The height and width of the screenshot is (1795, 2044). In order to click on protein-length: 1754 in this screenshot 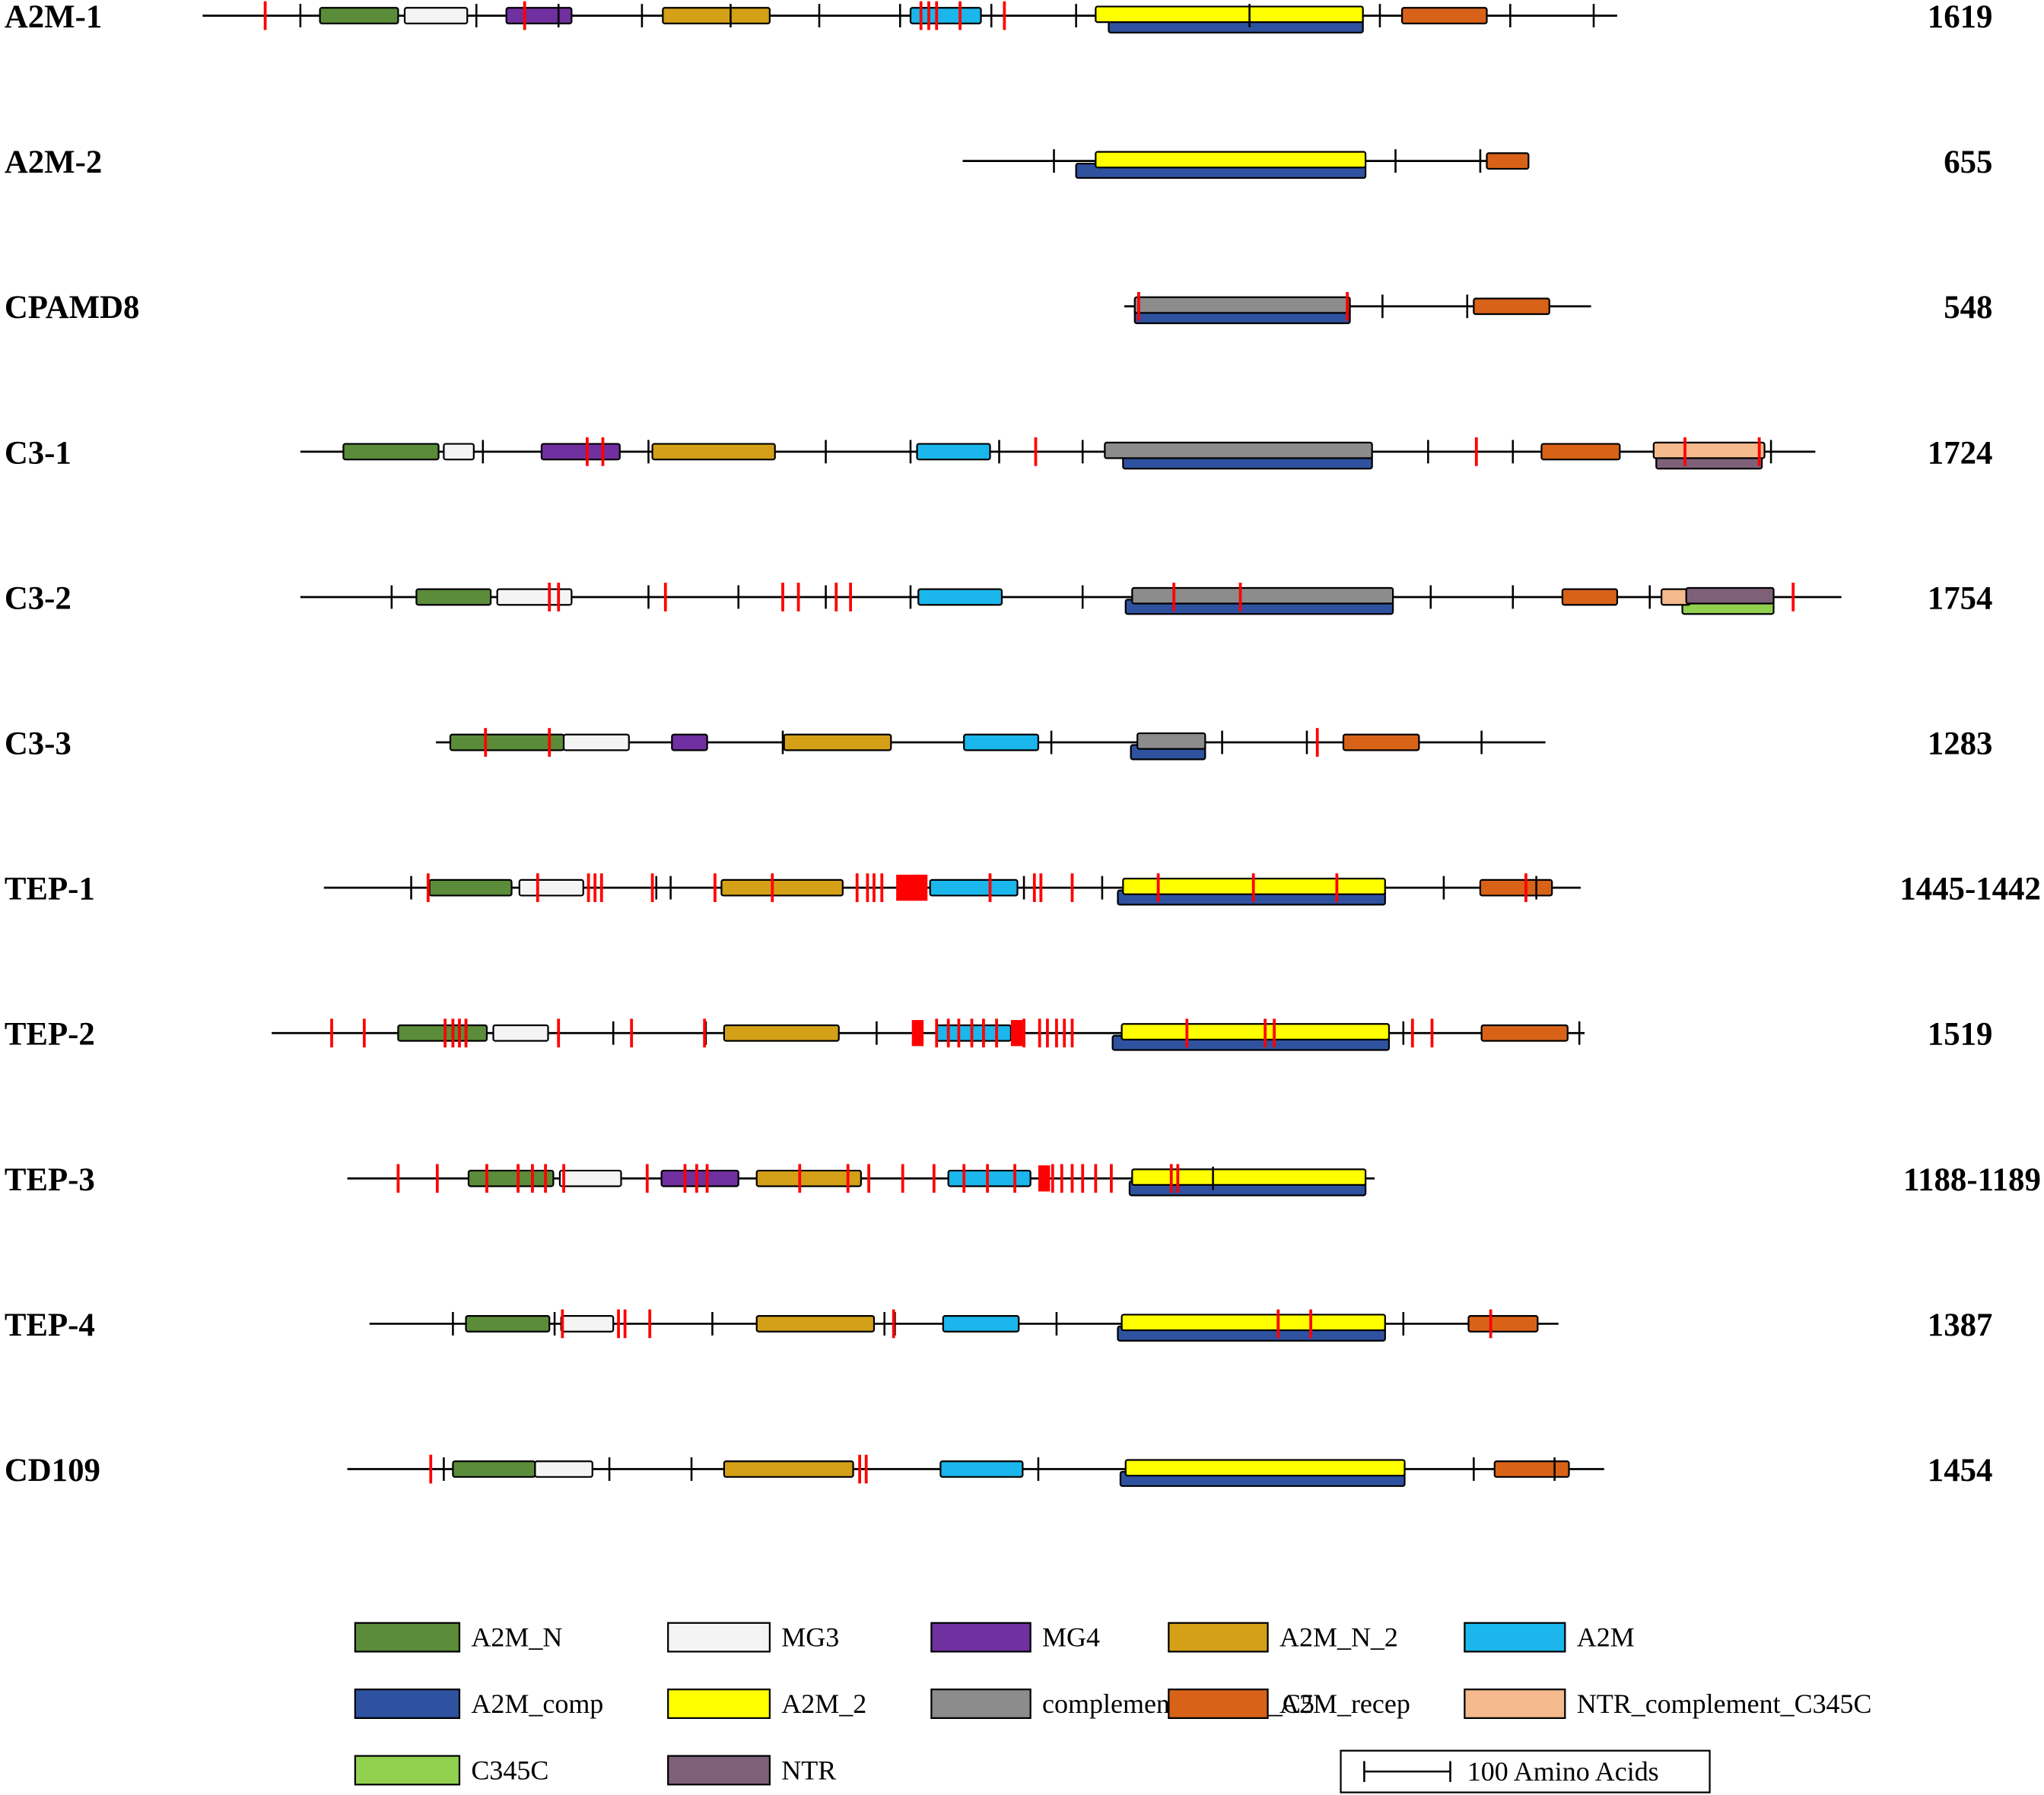, I will do `click(1960, 598)`.